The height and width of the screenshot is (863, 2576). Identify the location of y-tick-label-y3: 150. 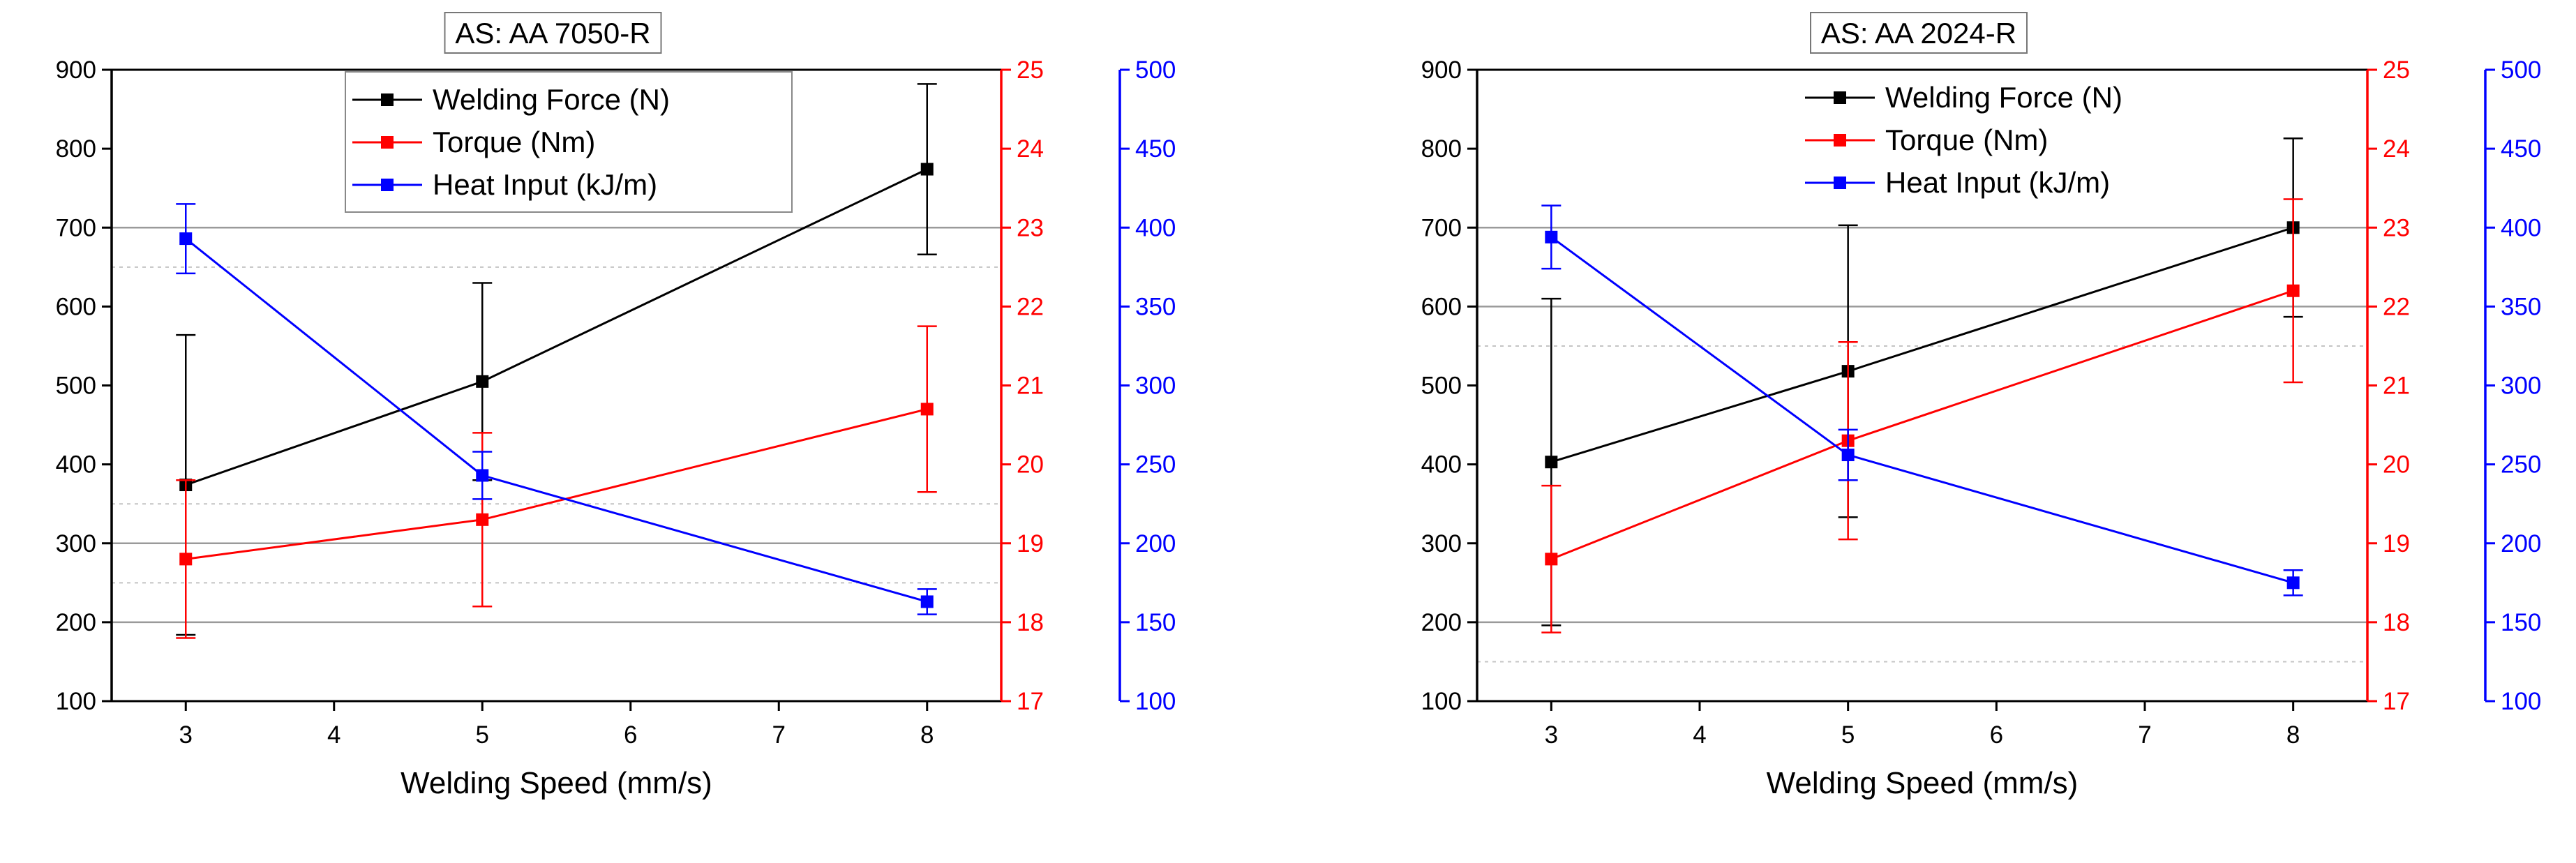
(1155, 622).